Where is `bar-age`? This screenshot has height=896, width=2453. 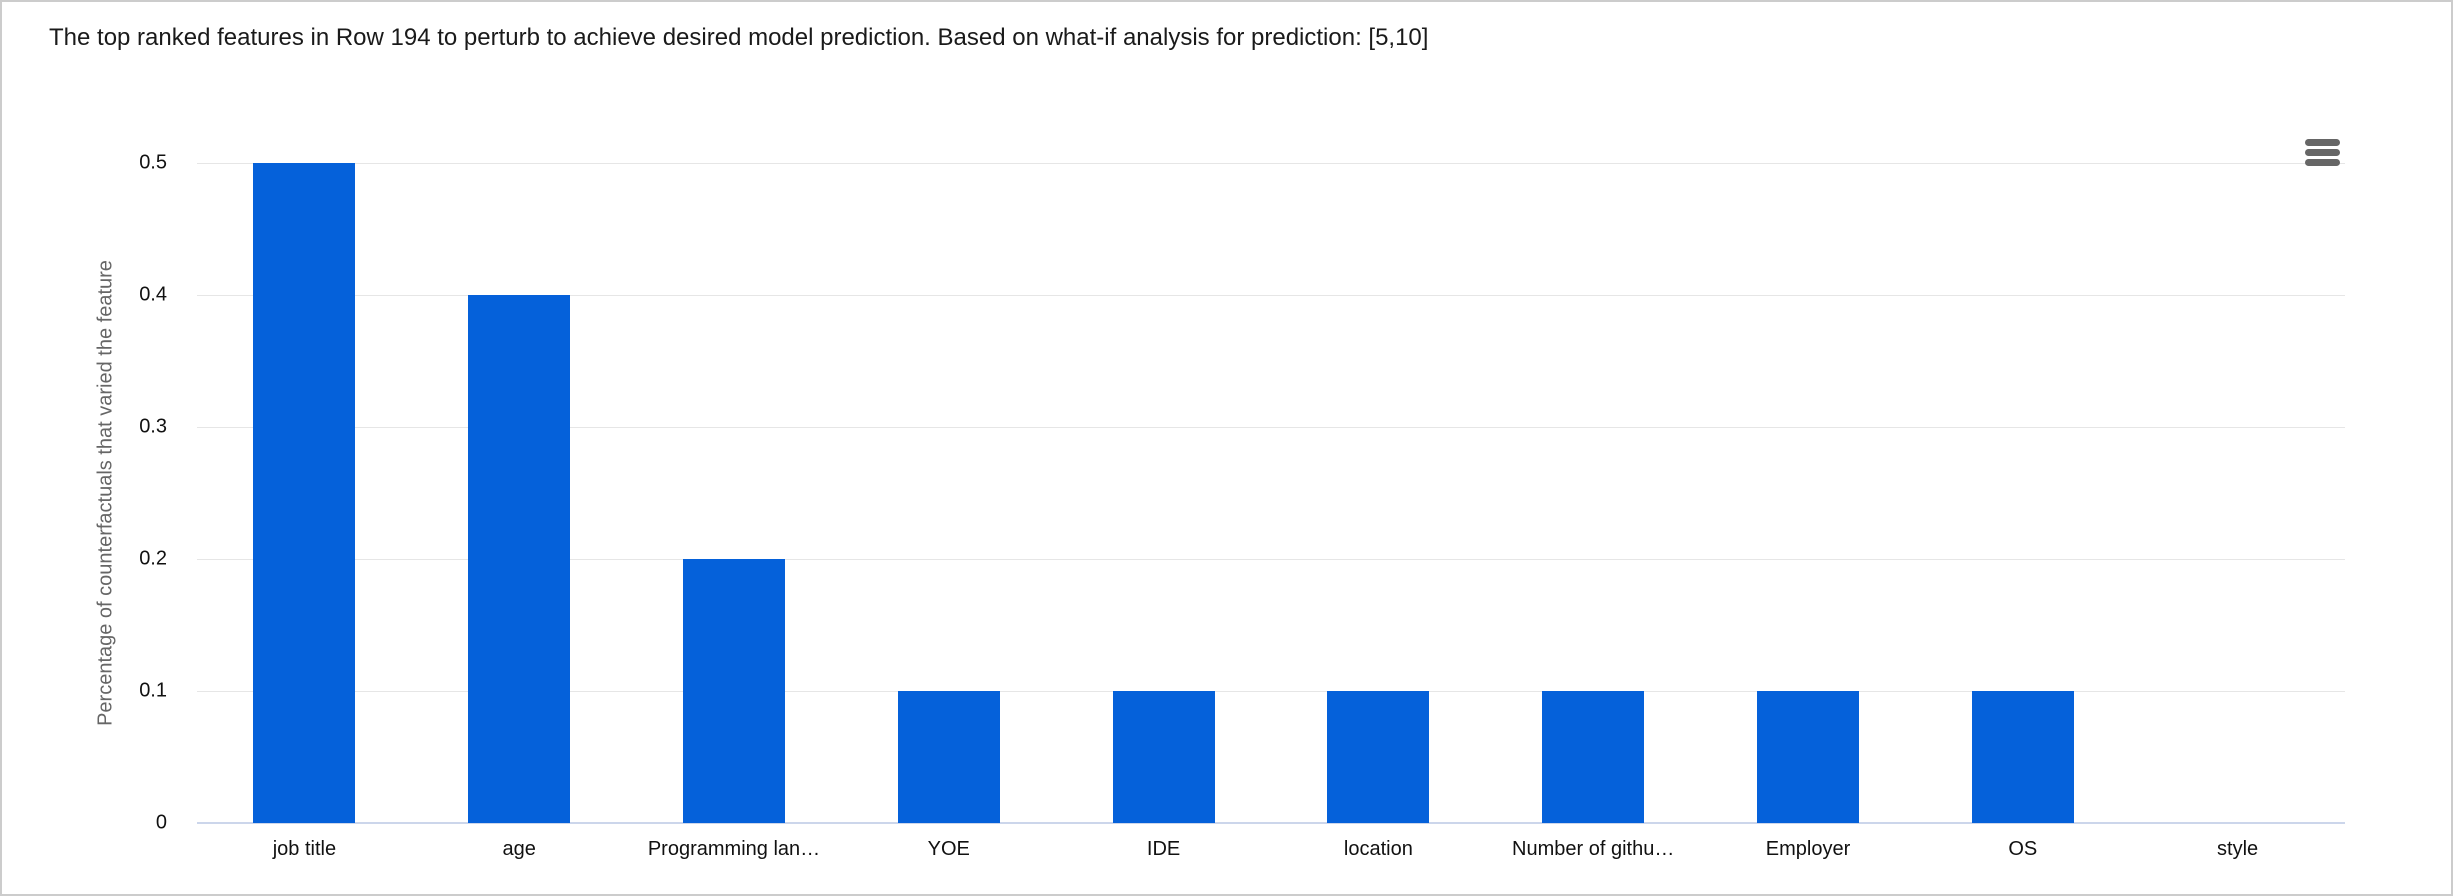 bar-age is located at coordinates (519, 559).